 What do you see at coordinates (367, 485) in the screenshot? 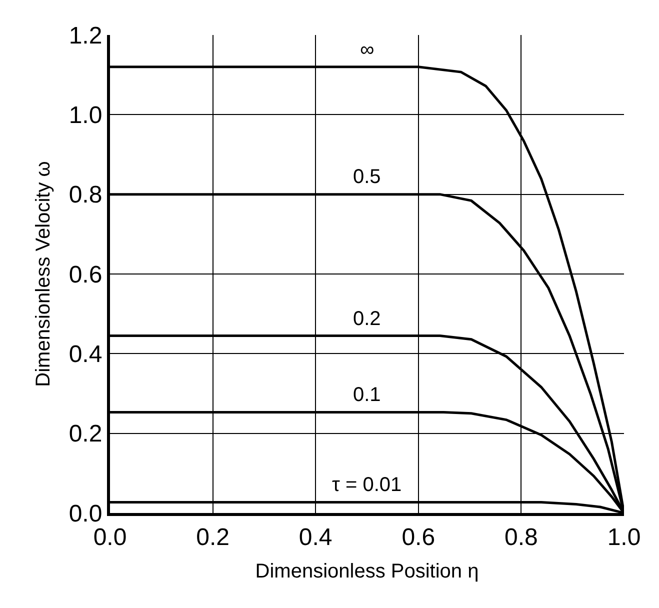
I see `series-label: τ = 0.01` at bounding box center [367, 485].